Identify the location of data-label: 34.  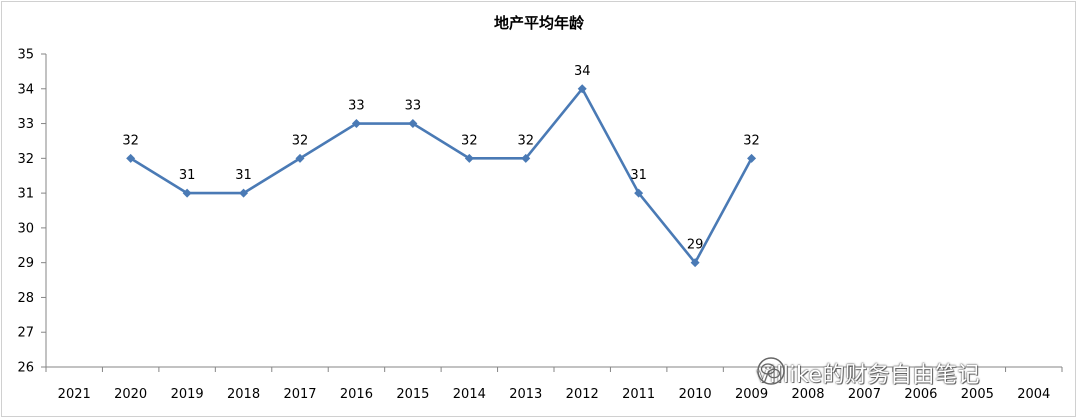
(582, 71).